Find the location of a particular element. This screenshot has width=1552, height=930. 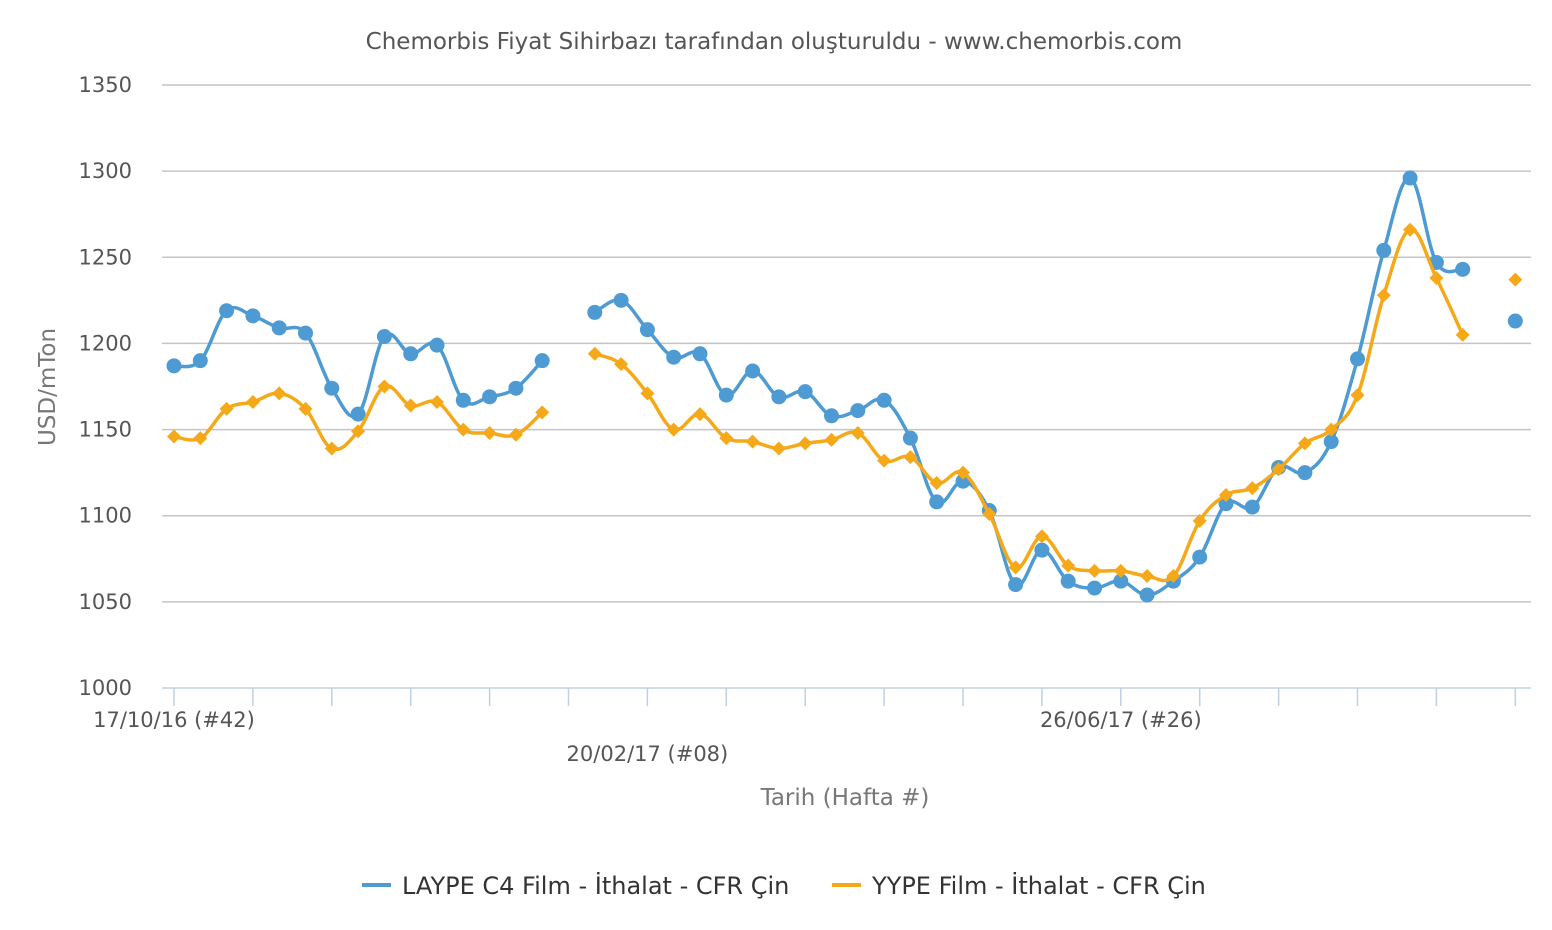

y-tick-label: 1000 is located at coordinates (105, 688).